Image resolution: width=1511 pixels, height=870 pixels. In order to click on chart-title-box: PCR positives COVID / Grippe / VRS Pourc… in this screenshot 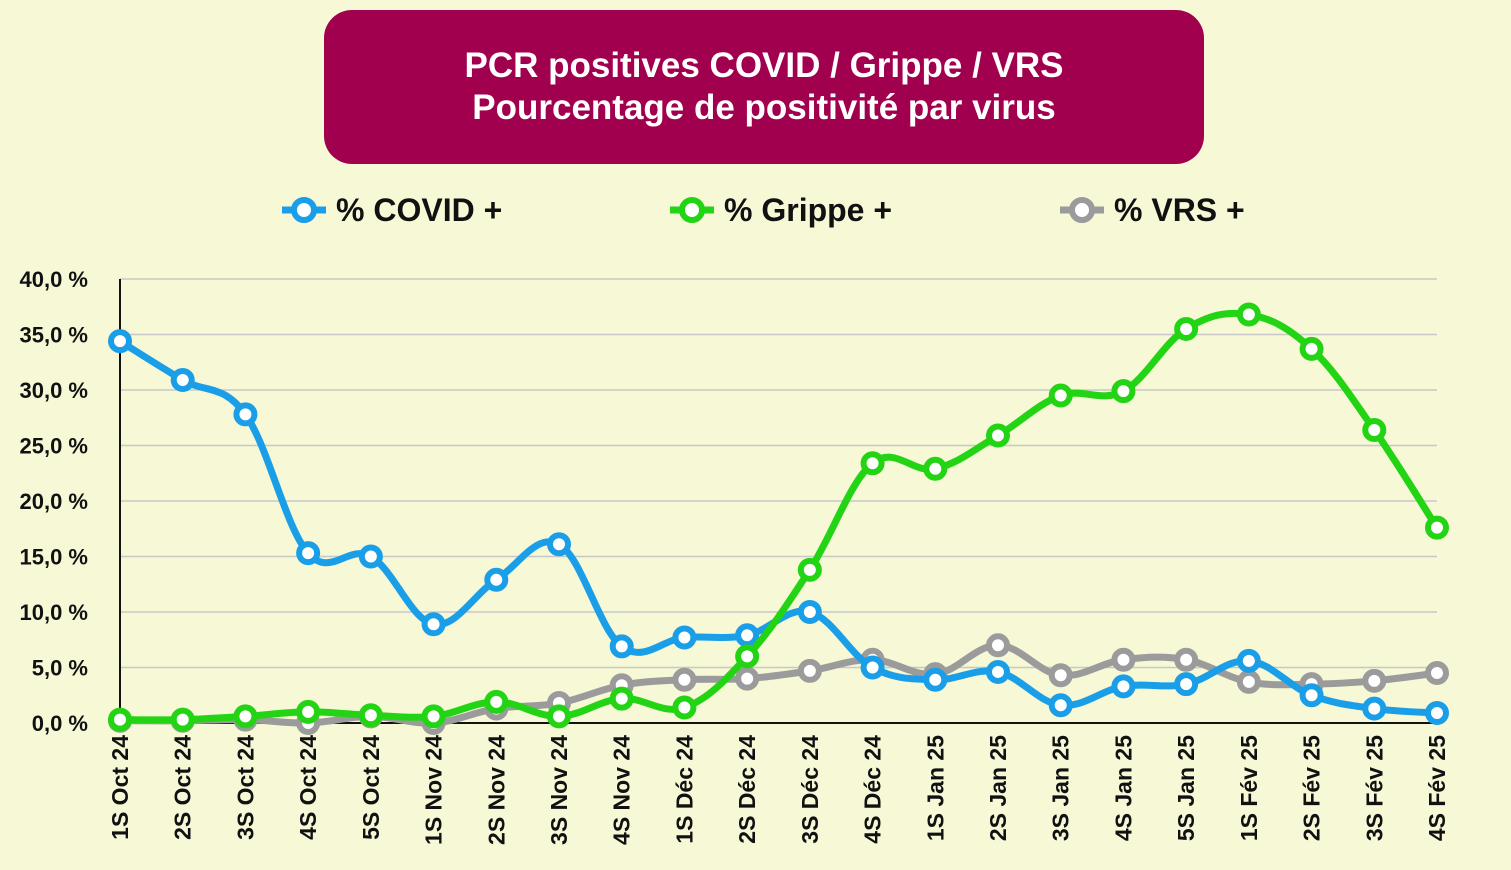, I will do `click(764, 87)`.